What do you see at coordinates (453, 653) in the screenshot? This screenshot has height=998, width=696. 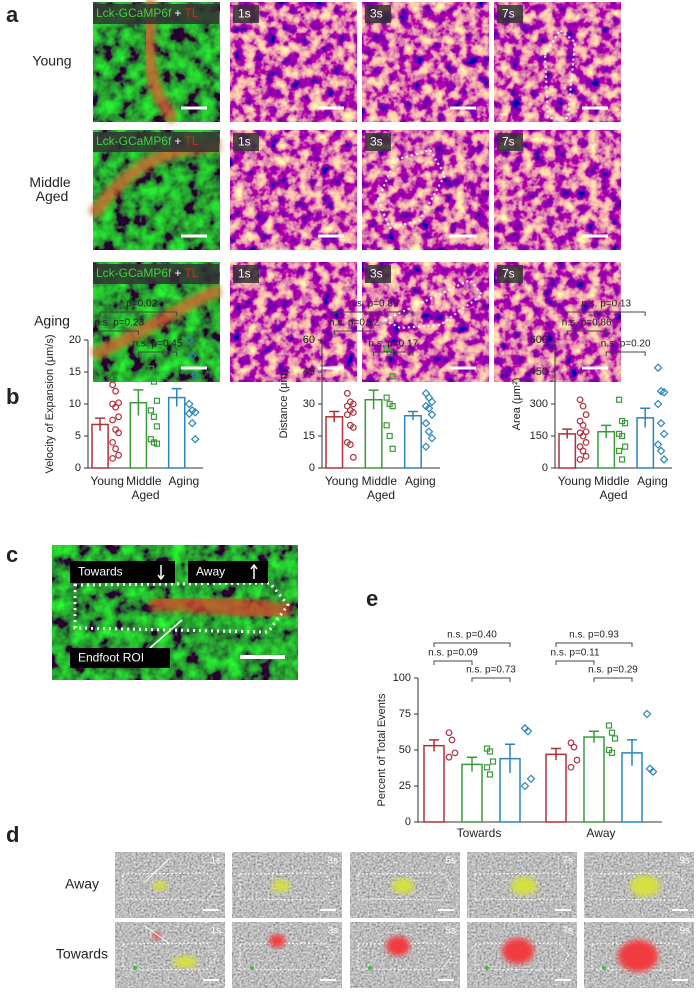 I see `significance-label: n.s. p=0.09` at bounding box center [453, 653].